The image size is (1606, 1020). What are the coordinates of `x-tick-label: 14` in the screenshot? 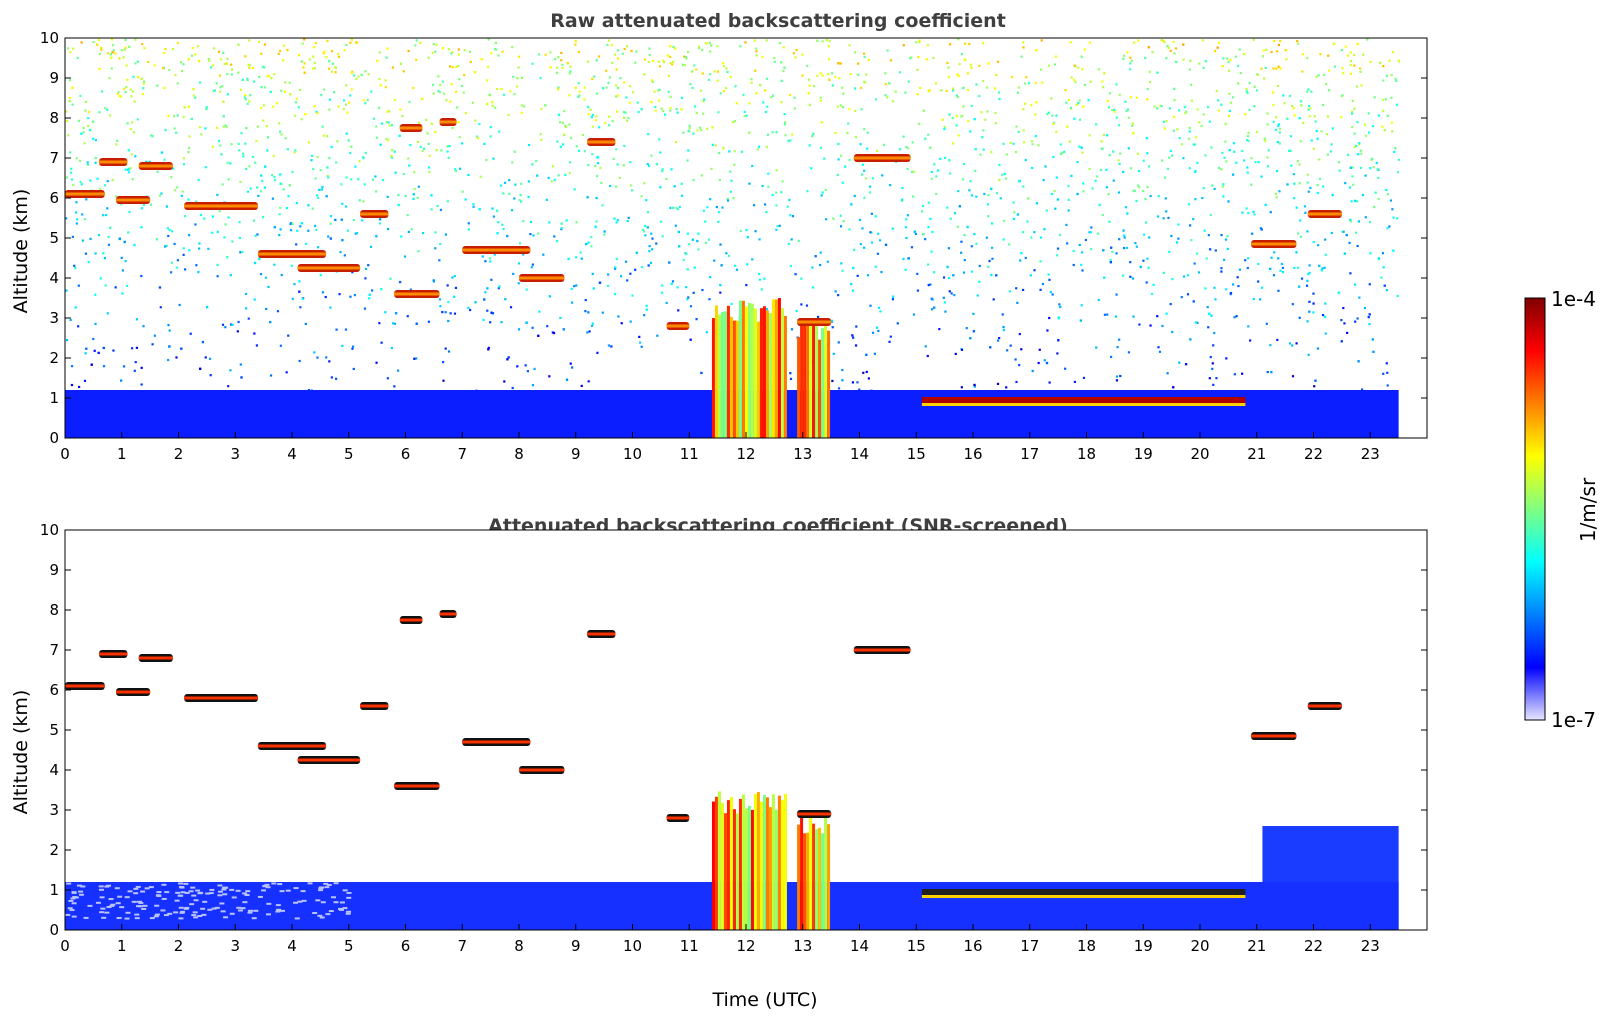 It's located at (859, 946).